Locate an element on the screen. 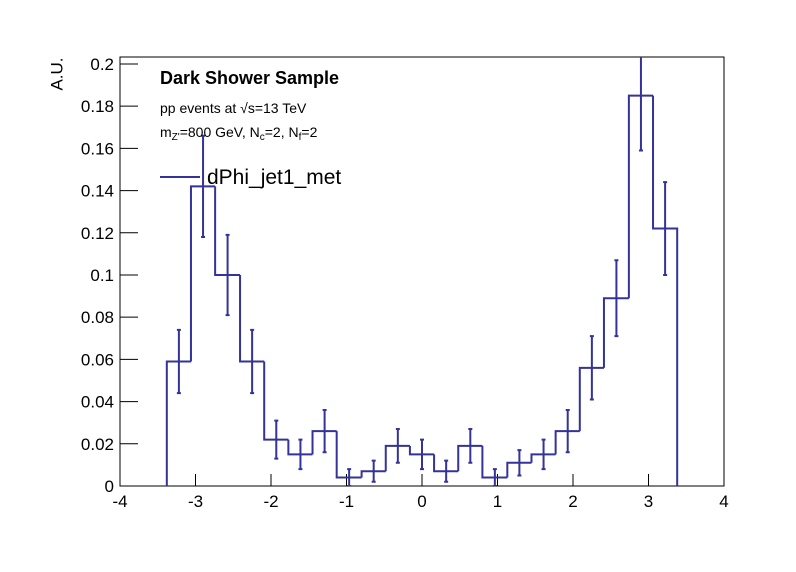 This screenshot has height=572, width=796. x-tick-label: -4 is located at coordinates (119, 501).